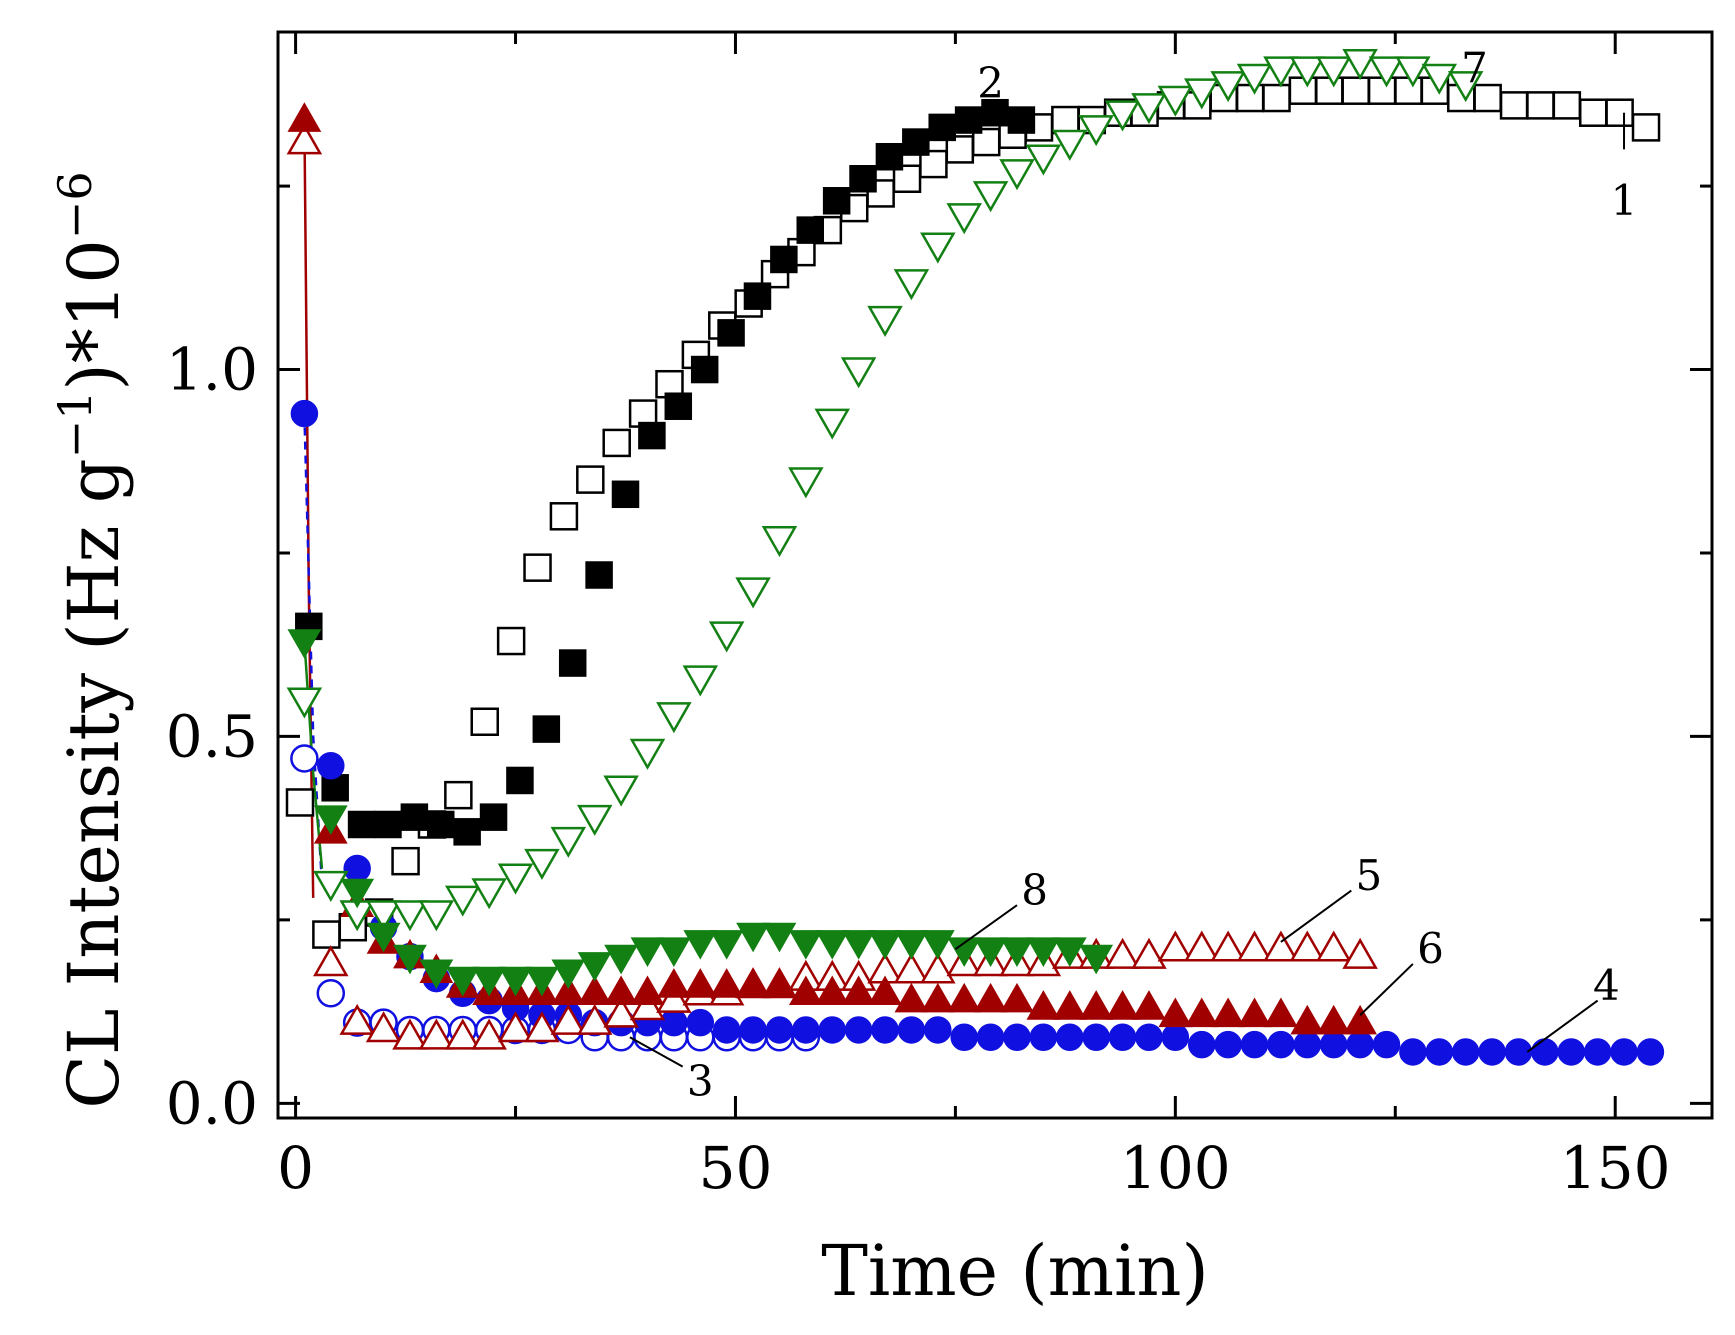 This screenshot has width=1735, height=1335. Describe the element at coordinates (94, 314) in the screenshot. I see `y-axis-label-mid: )*10` at that location.